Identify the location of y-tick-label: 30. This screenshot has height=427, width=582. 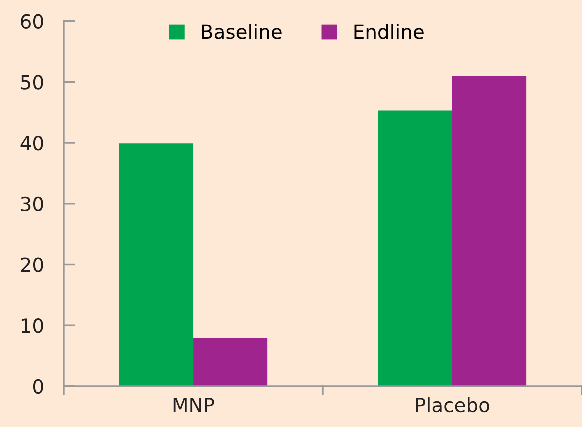
(32, 204).